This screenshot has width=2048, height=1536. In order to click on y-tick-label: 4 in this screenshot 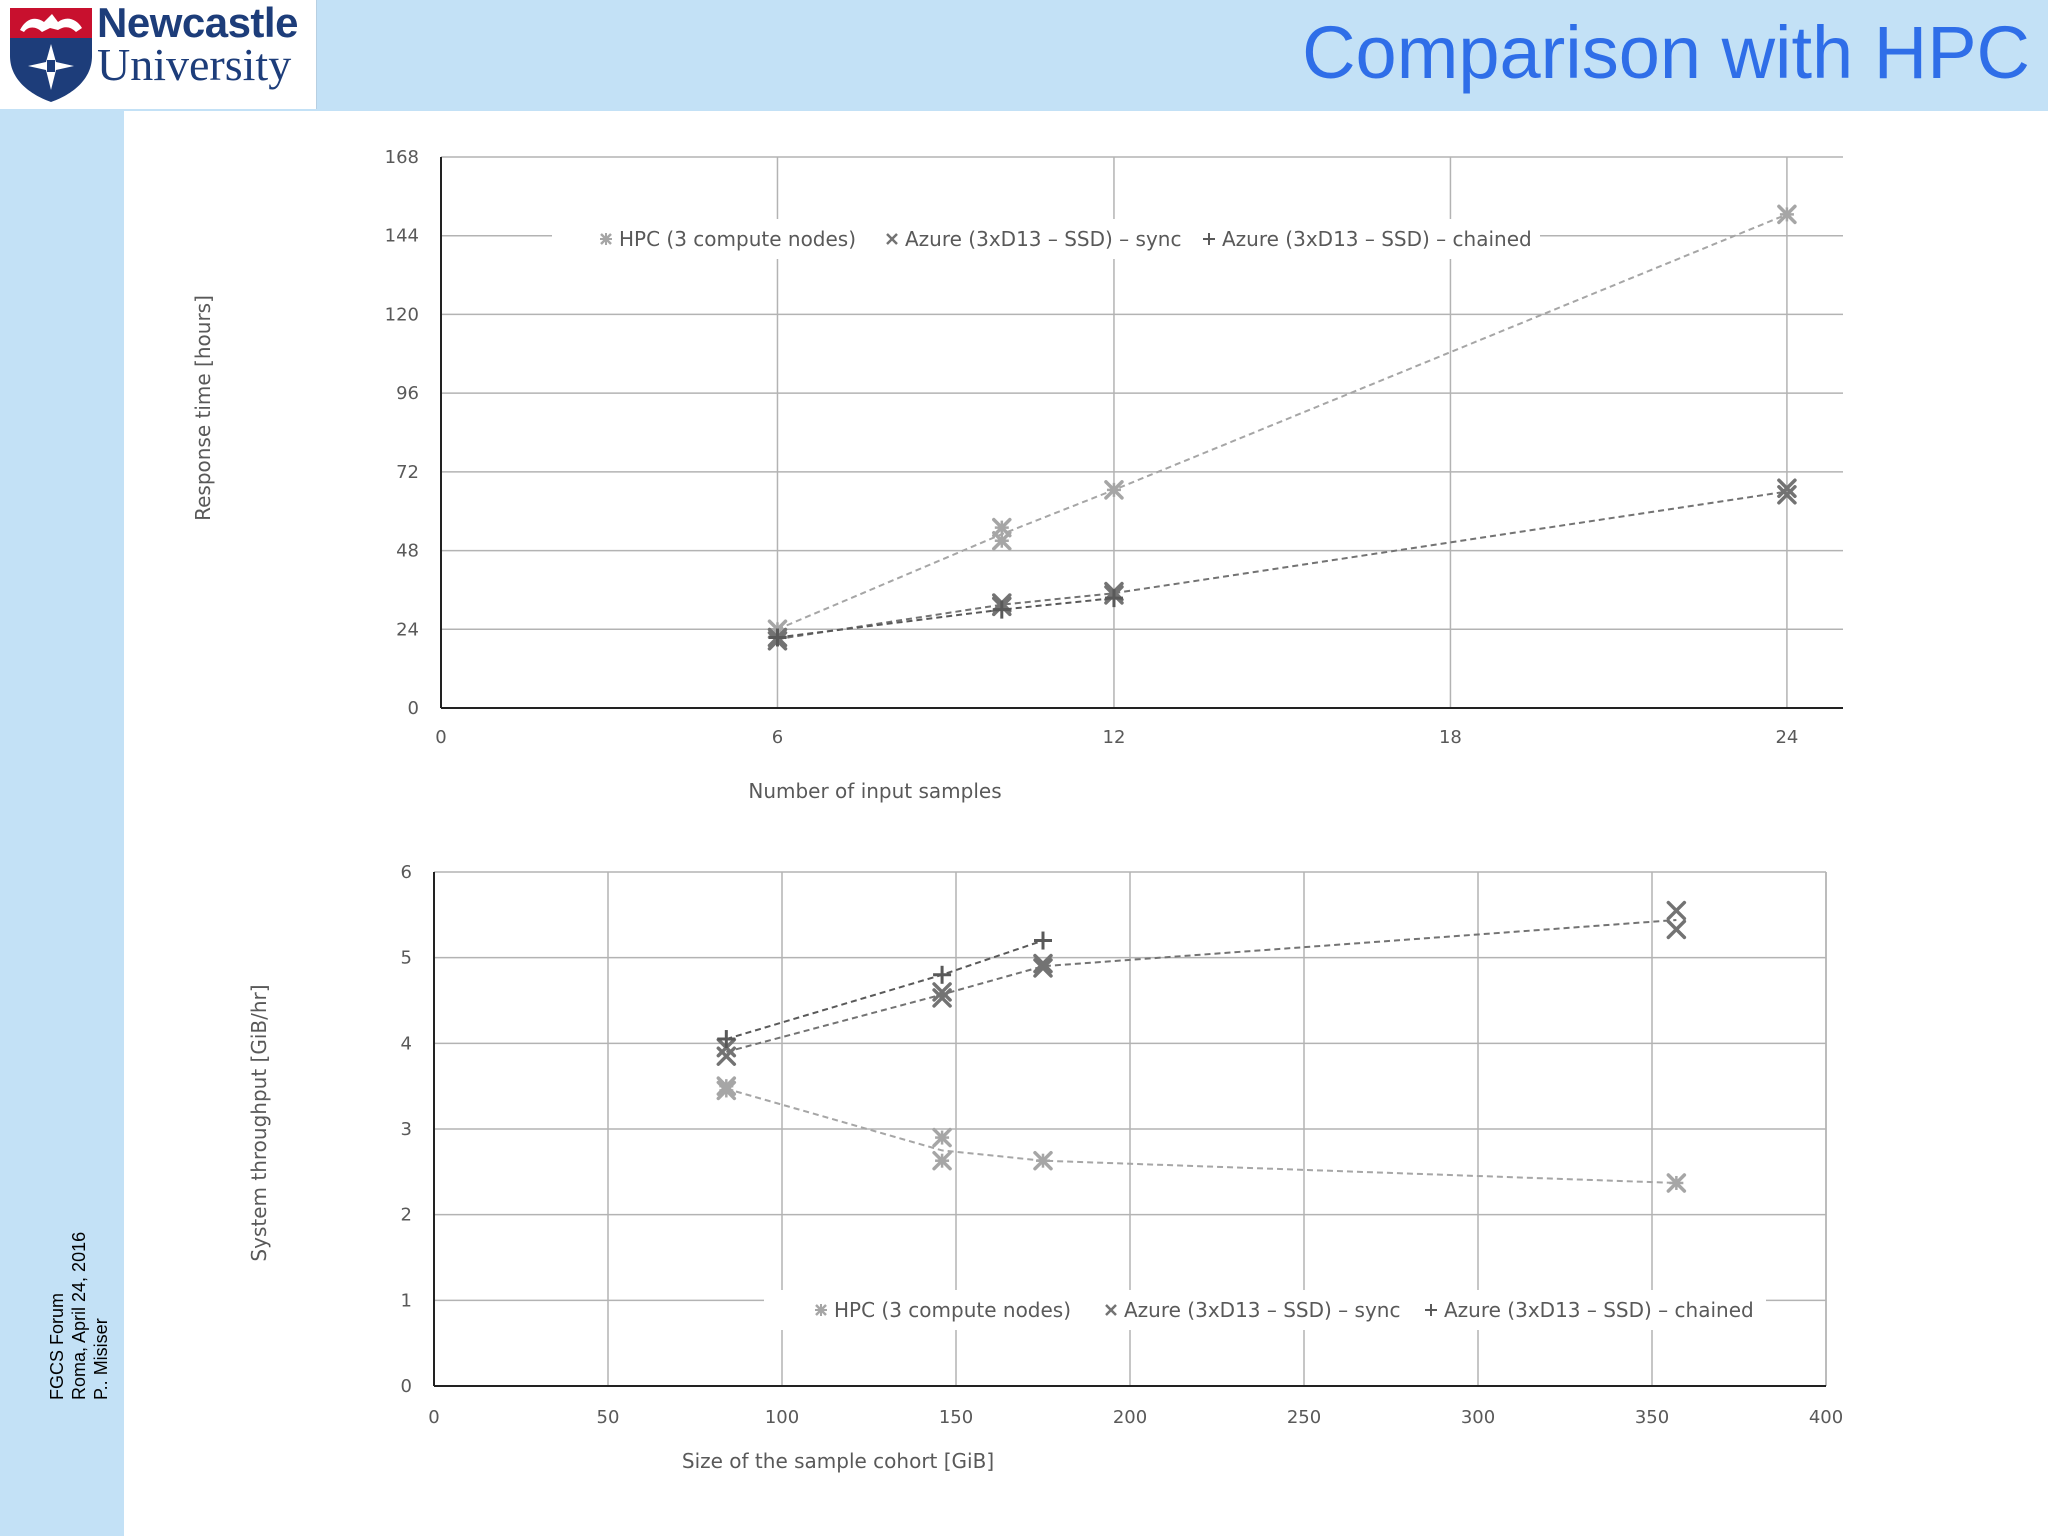, I will do `click(406, 1043)`.